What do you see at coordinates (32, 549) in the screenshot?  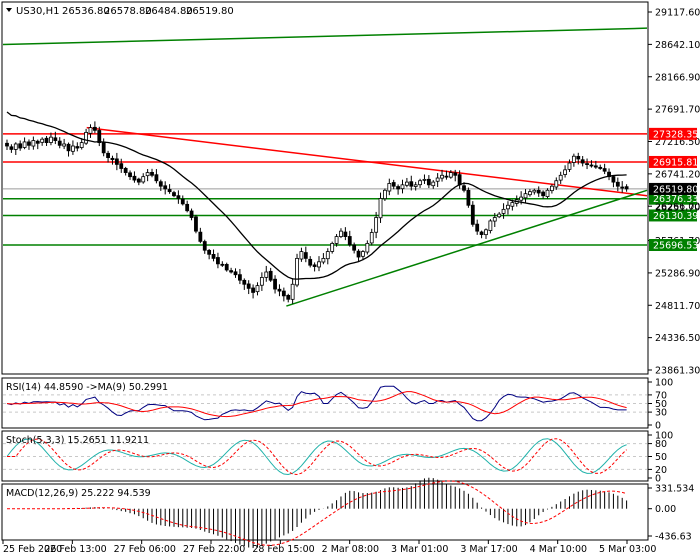 I see `time-tick-label: 25 Feb 2020` at bounding box center [32, 549].